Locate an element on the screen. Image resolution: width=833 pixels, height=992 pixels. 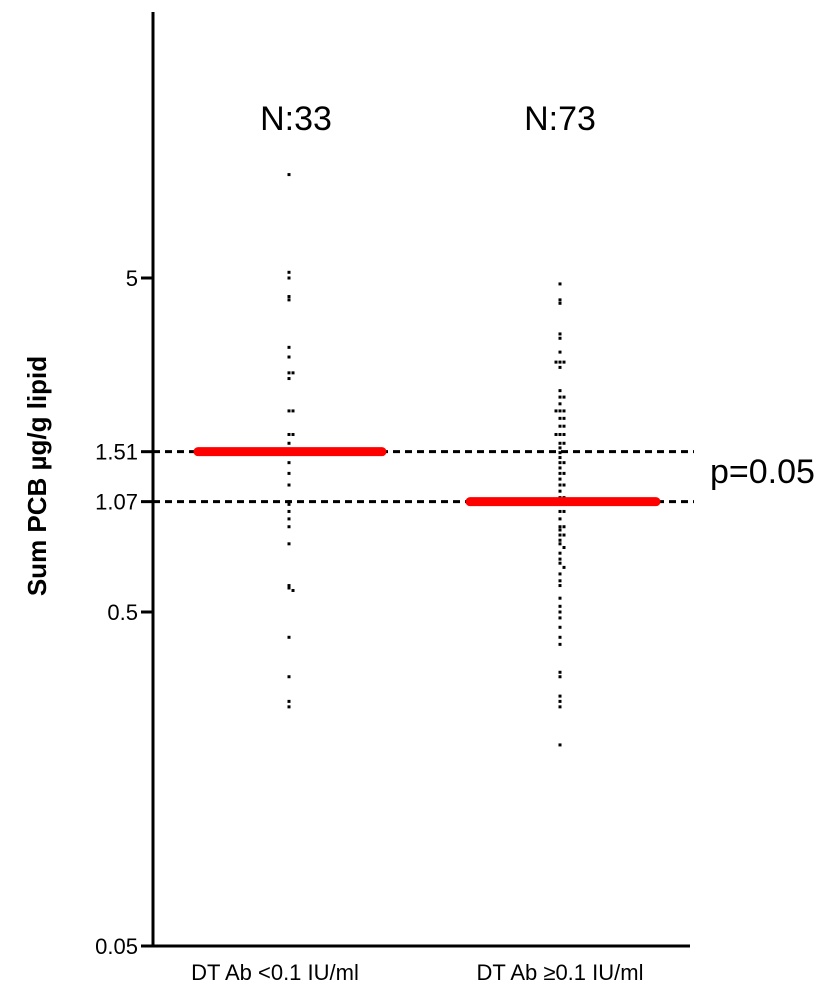
y-axis-title: Sum PCB µg/g lipid is located at coordinates (37, 476).